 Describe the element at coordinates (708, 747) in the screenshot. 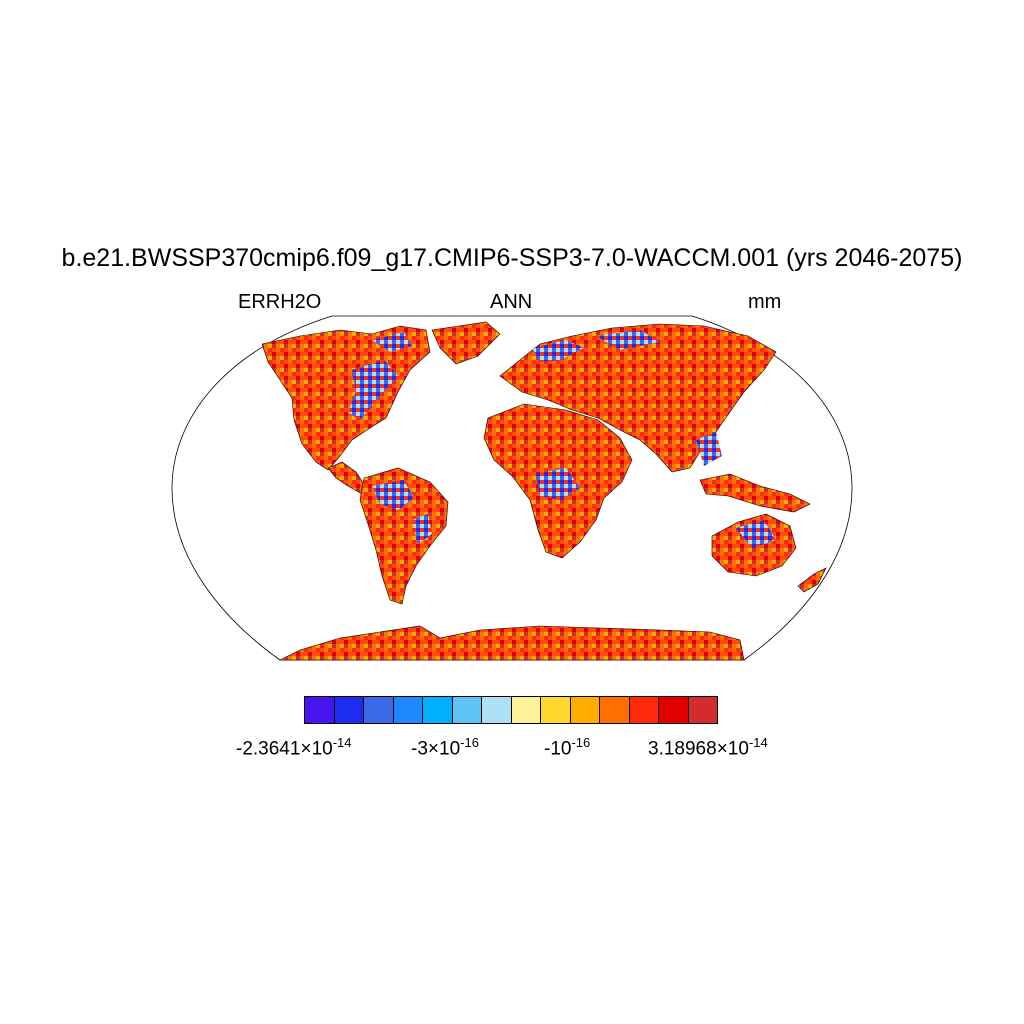

I see `colorbar-label-max: 3.18968×10⁻¹⁴` at that location.